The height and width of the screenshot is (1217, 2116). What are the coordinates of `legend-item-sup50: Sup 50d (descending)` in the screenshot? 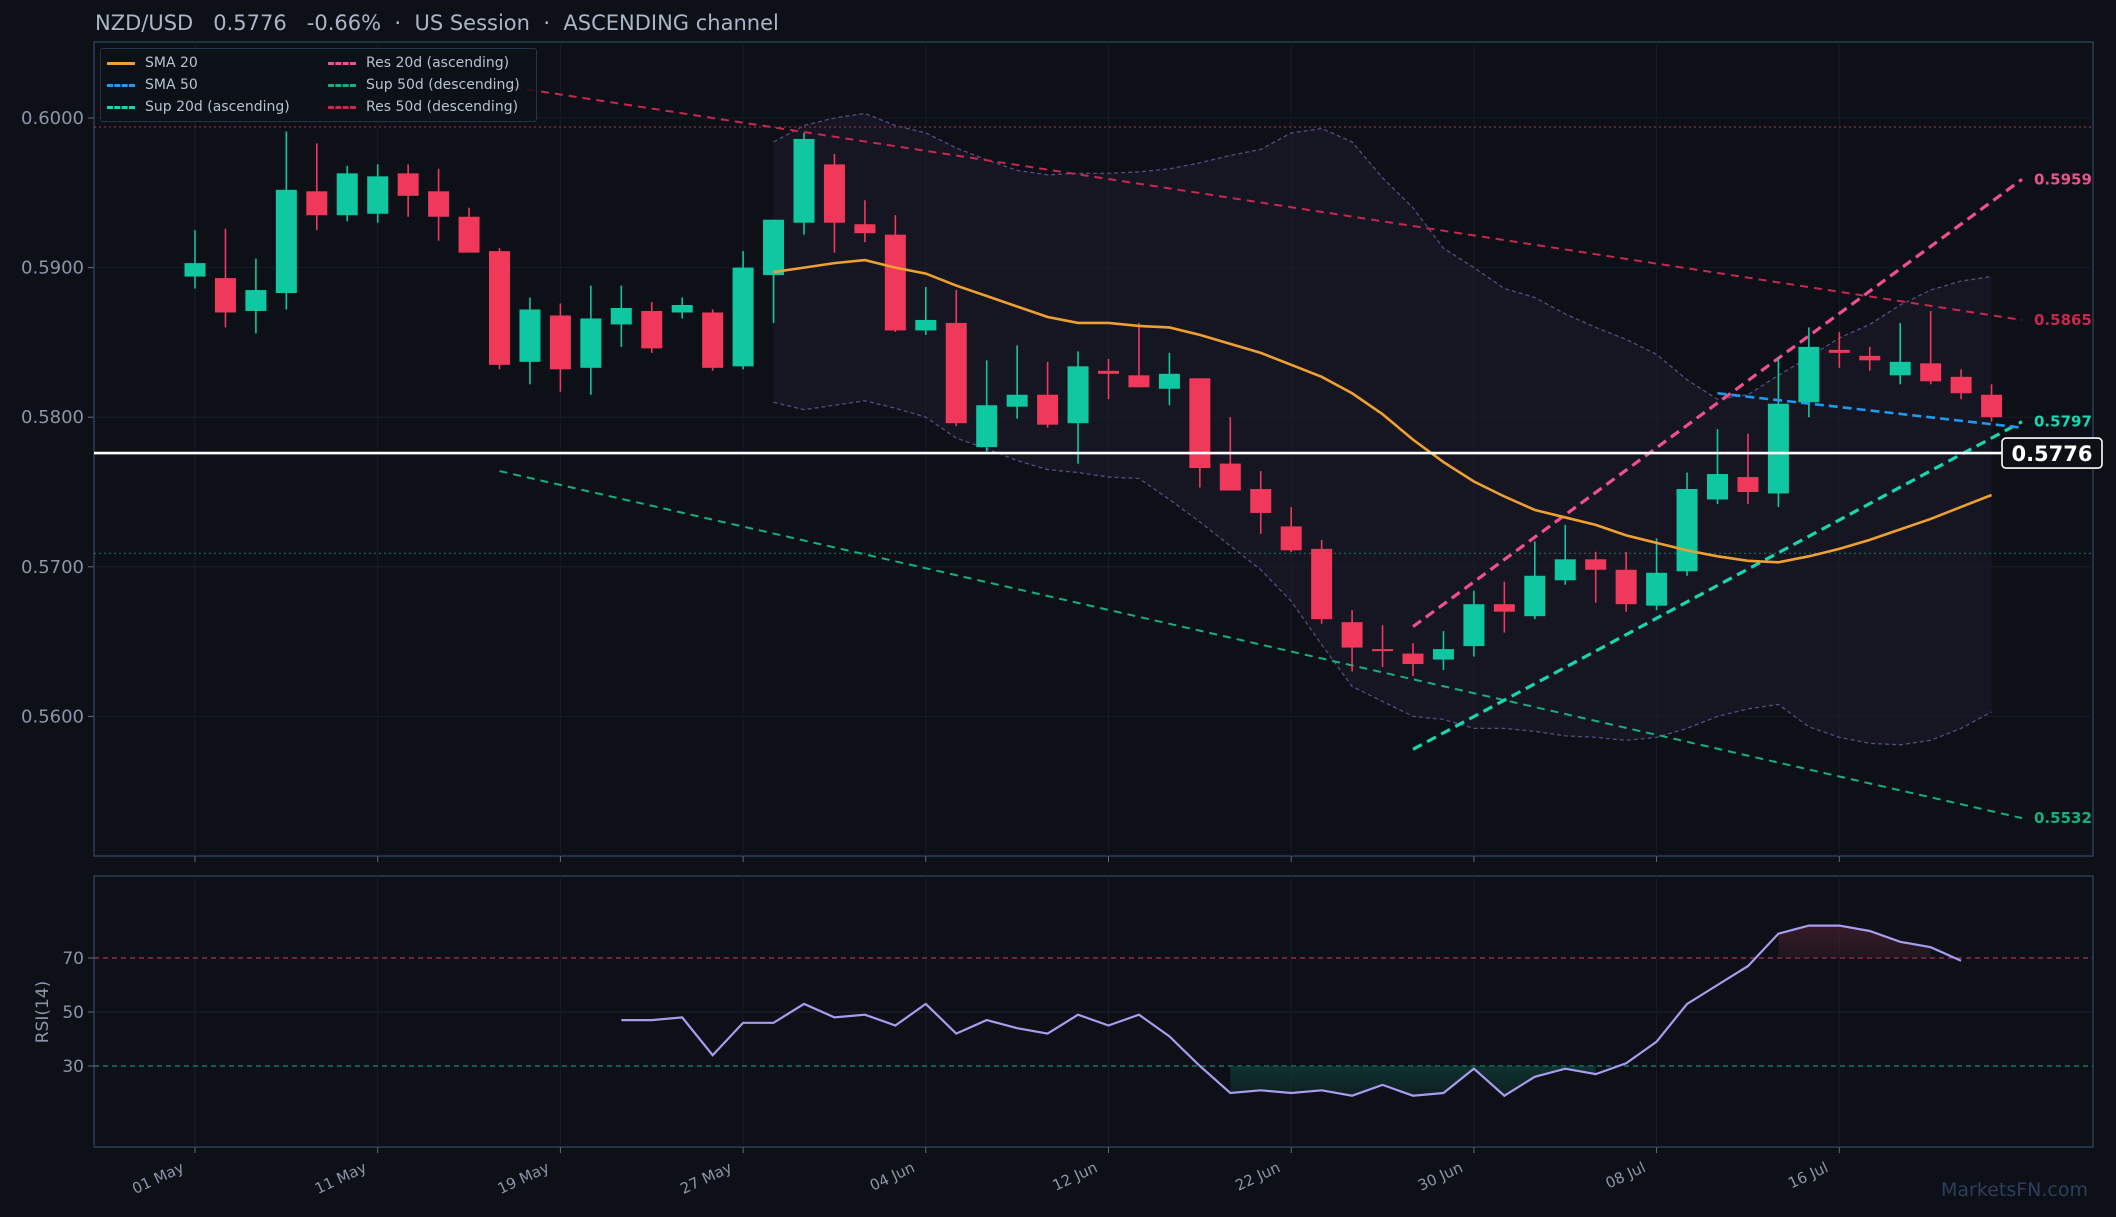 It's located at (424, 85).